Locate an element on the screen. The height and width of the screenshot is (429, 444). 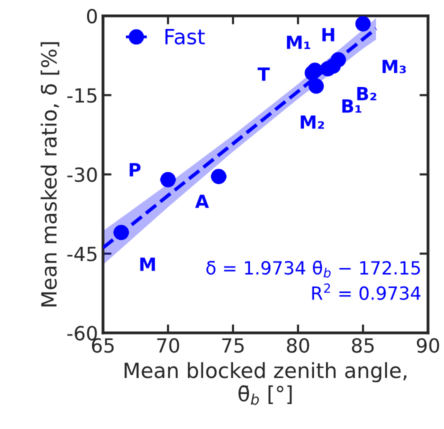
x-tick-label: 85 is located at coordinates (363, 345).